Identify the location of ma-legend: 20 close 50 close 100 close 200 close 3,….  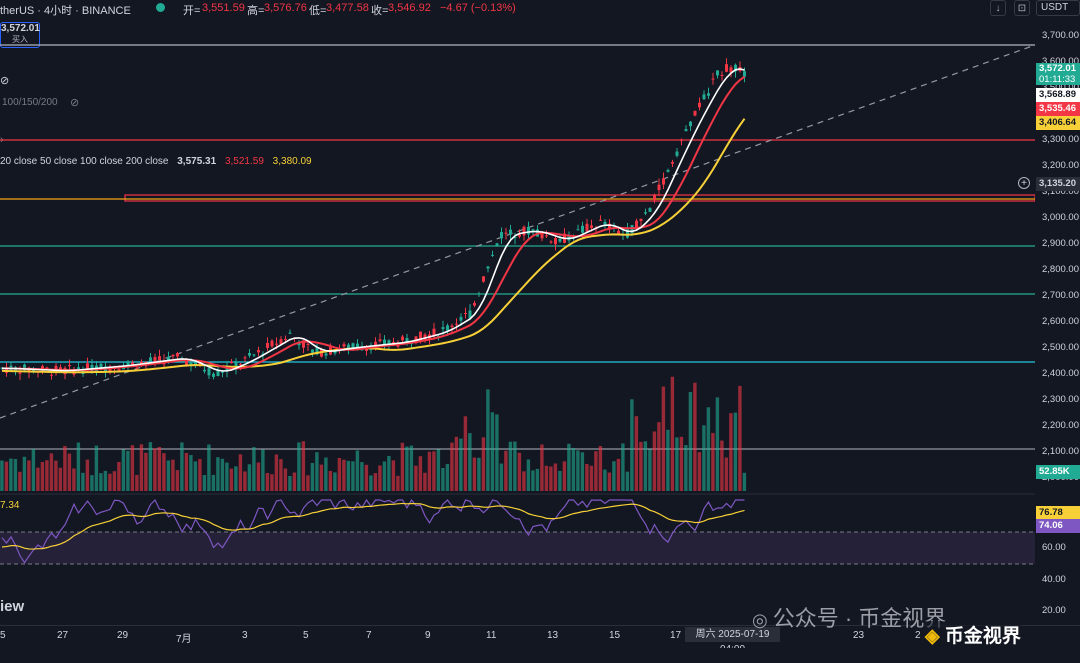
(156, 161).